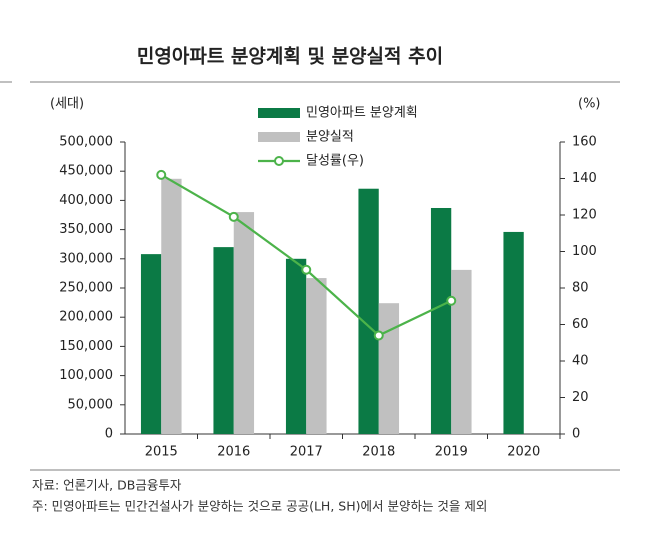  What do you see at coordinates (91, 404) in the screenshot?
I see `y-tick-label: 50,000` at bounding box center [91, 404].